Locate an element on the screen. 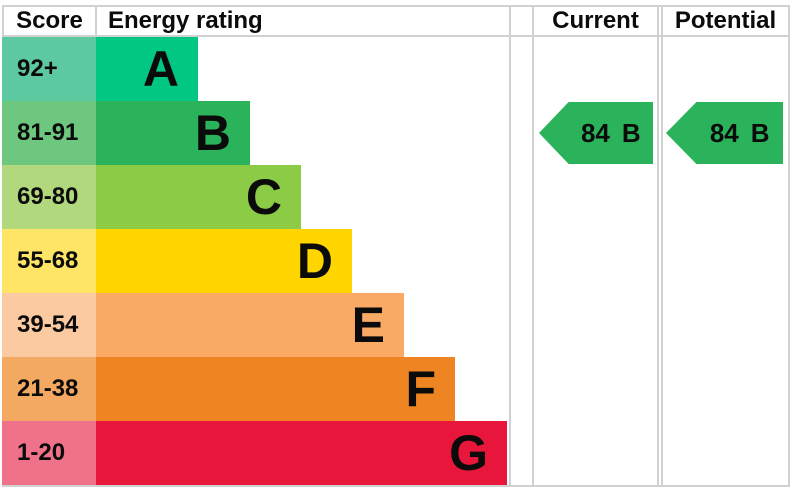 Image resolution: width=800 pixels, height=491 pixels. potential-rating-arrow: 84 B is located at coordinates (724, 133).